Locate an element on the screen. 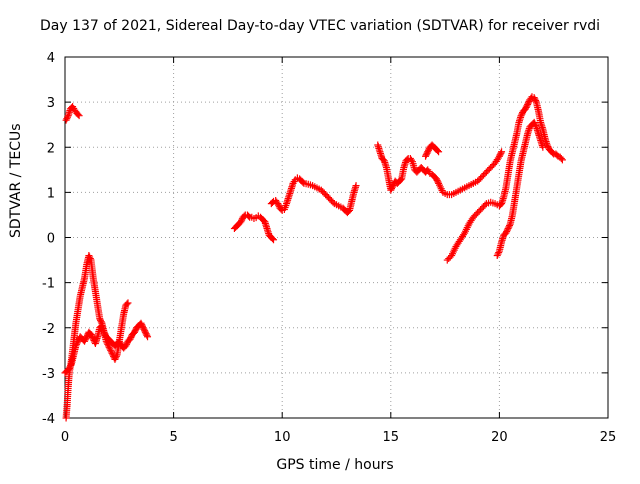 The width and height of the screenshot is (640, 484). x-tick-label: 10 is located at coordinates (282, 437).